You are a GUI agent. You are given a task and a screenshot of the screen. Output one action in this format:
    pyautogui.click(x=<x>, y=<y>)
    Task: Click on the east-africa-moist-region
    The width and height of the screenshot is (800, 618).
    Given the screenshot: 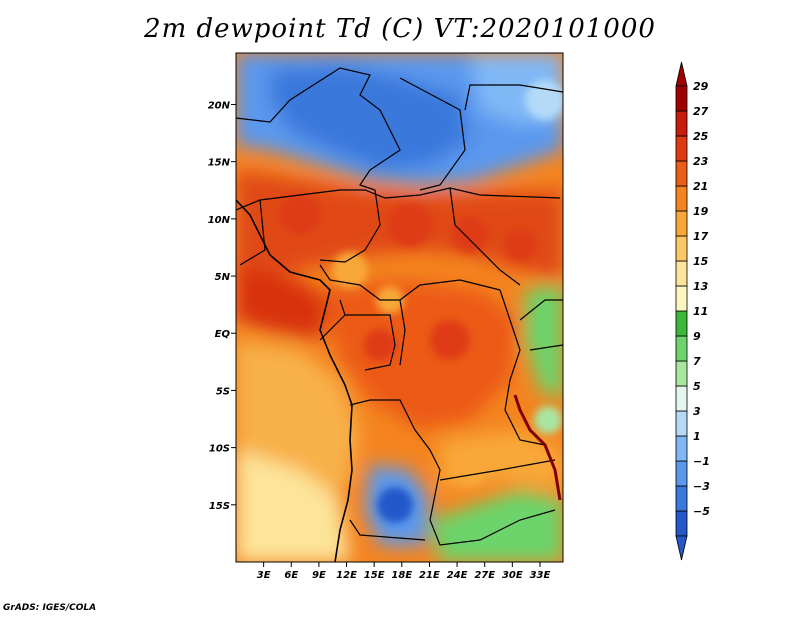 What is the action you would take?
    pyautogui.click(x=544, y=342)
    